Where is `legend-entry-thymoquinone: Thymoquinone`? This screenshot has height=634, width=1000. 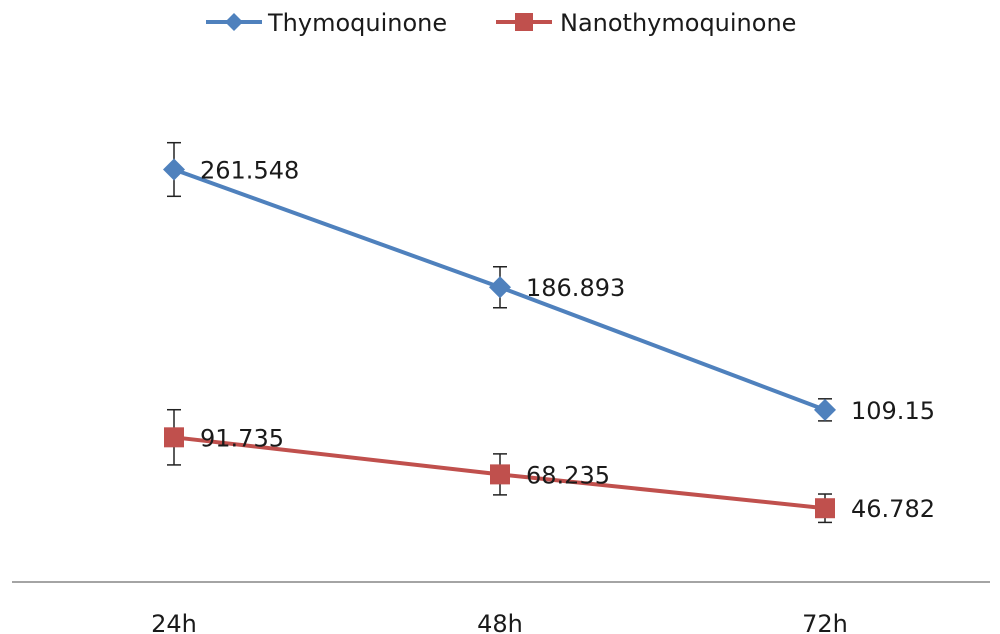
legend-entry-thymoquinone: Thymoquinone is located at coordinates (326, 23).